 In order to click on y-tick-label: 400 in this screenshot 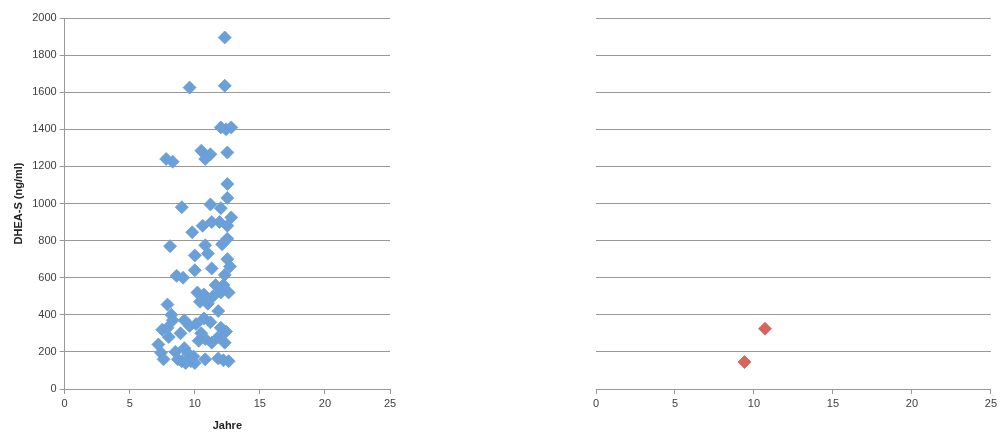, I will do `click(47, 313)`.